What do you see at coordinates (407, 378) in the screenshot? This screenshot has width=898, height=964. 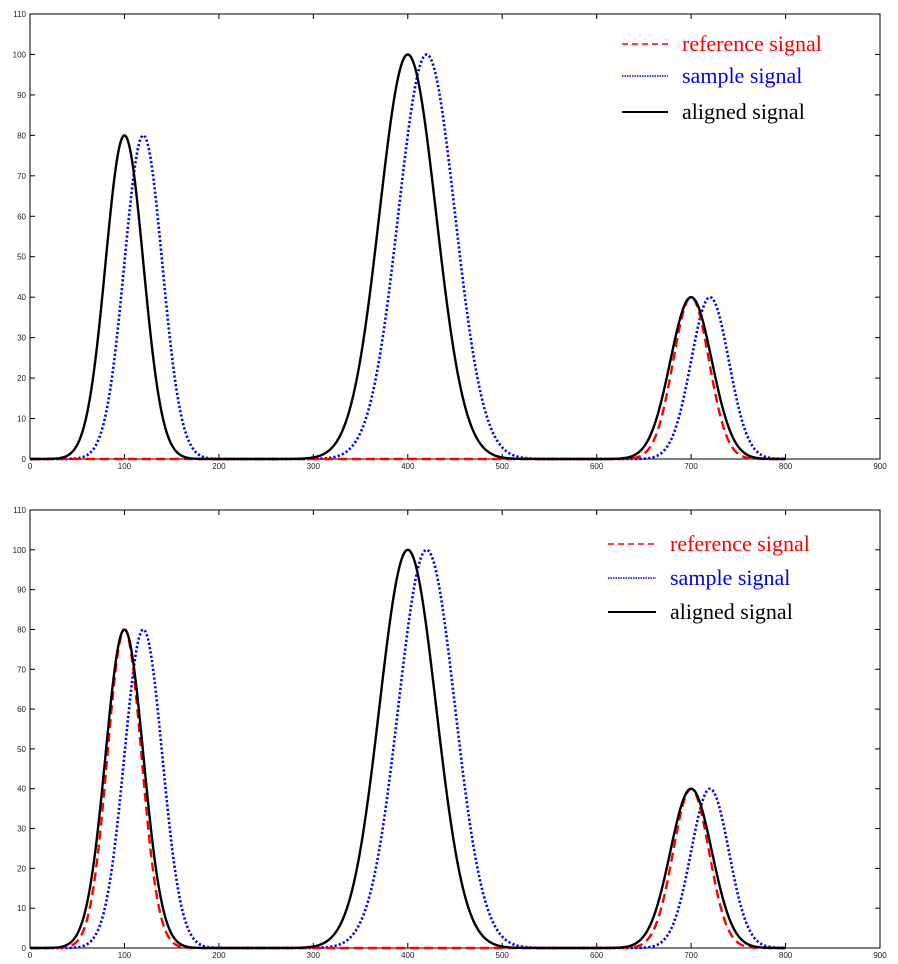 I see `series-line-reference-signal` at bounding box center [407, 378].